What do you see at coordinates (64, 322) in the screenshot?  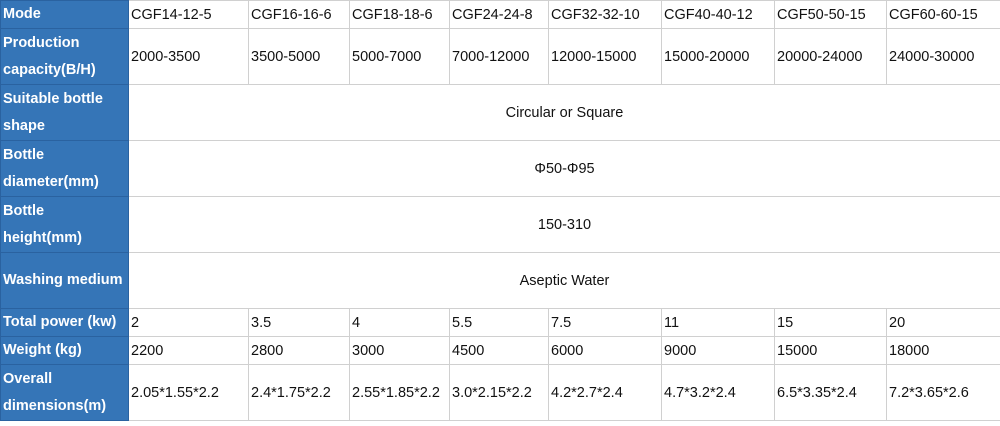 I see `row-header-total-power: Total power (kw)` at bounding box center [64, 322].